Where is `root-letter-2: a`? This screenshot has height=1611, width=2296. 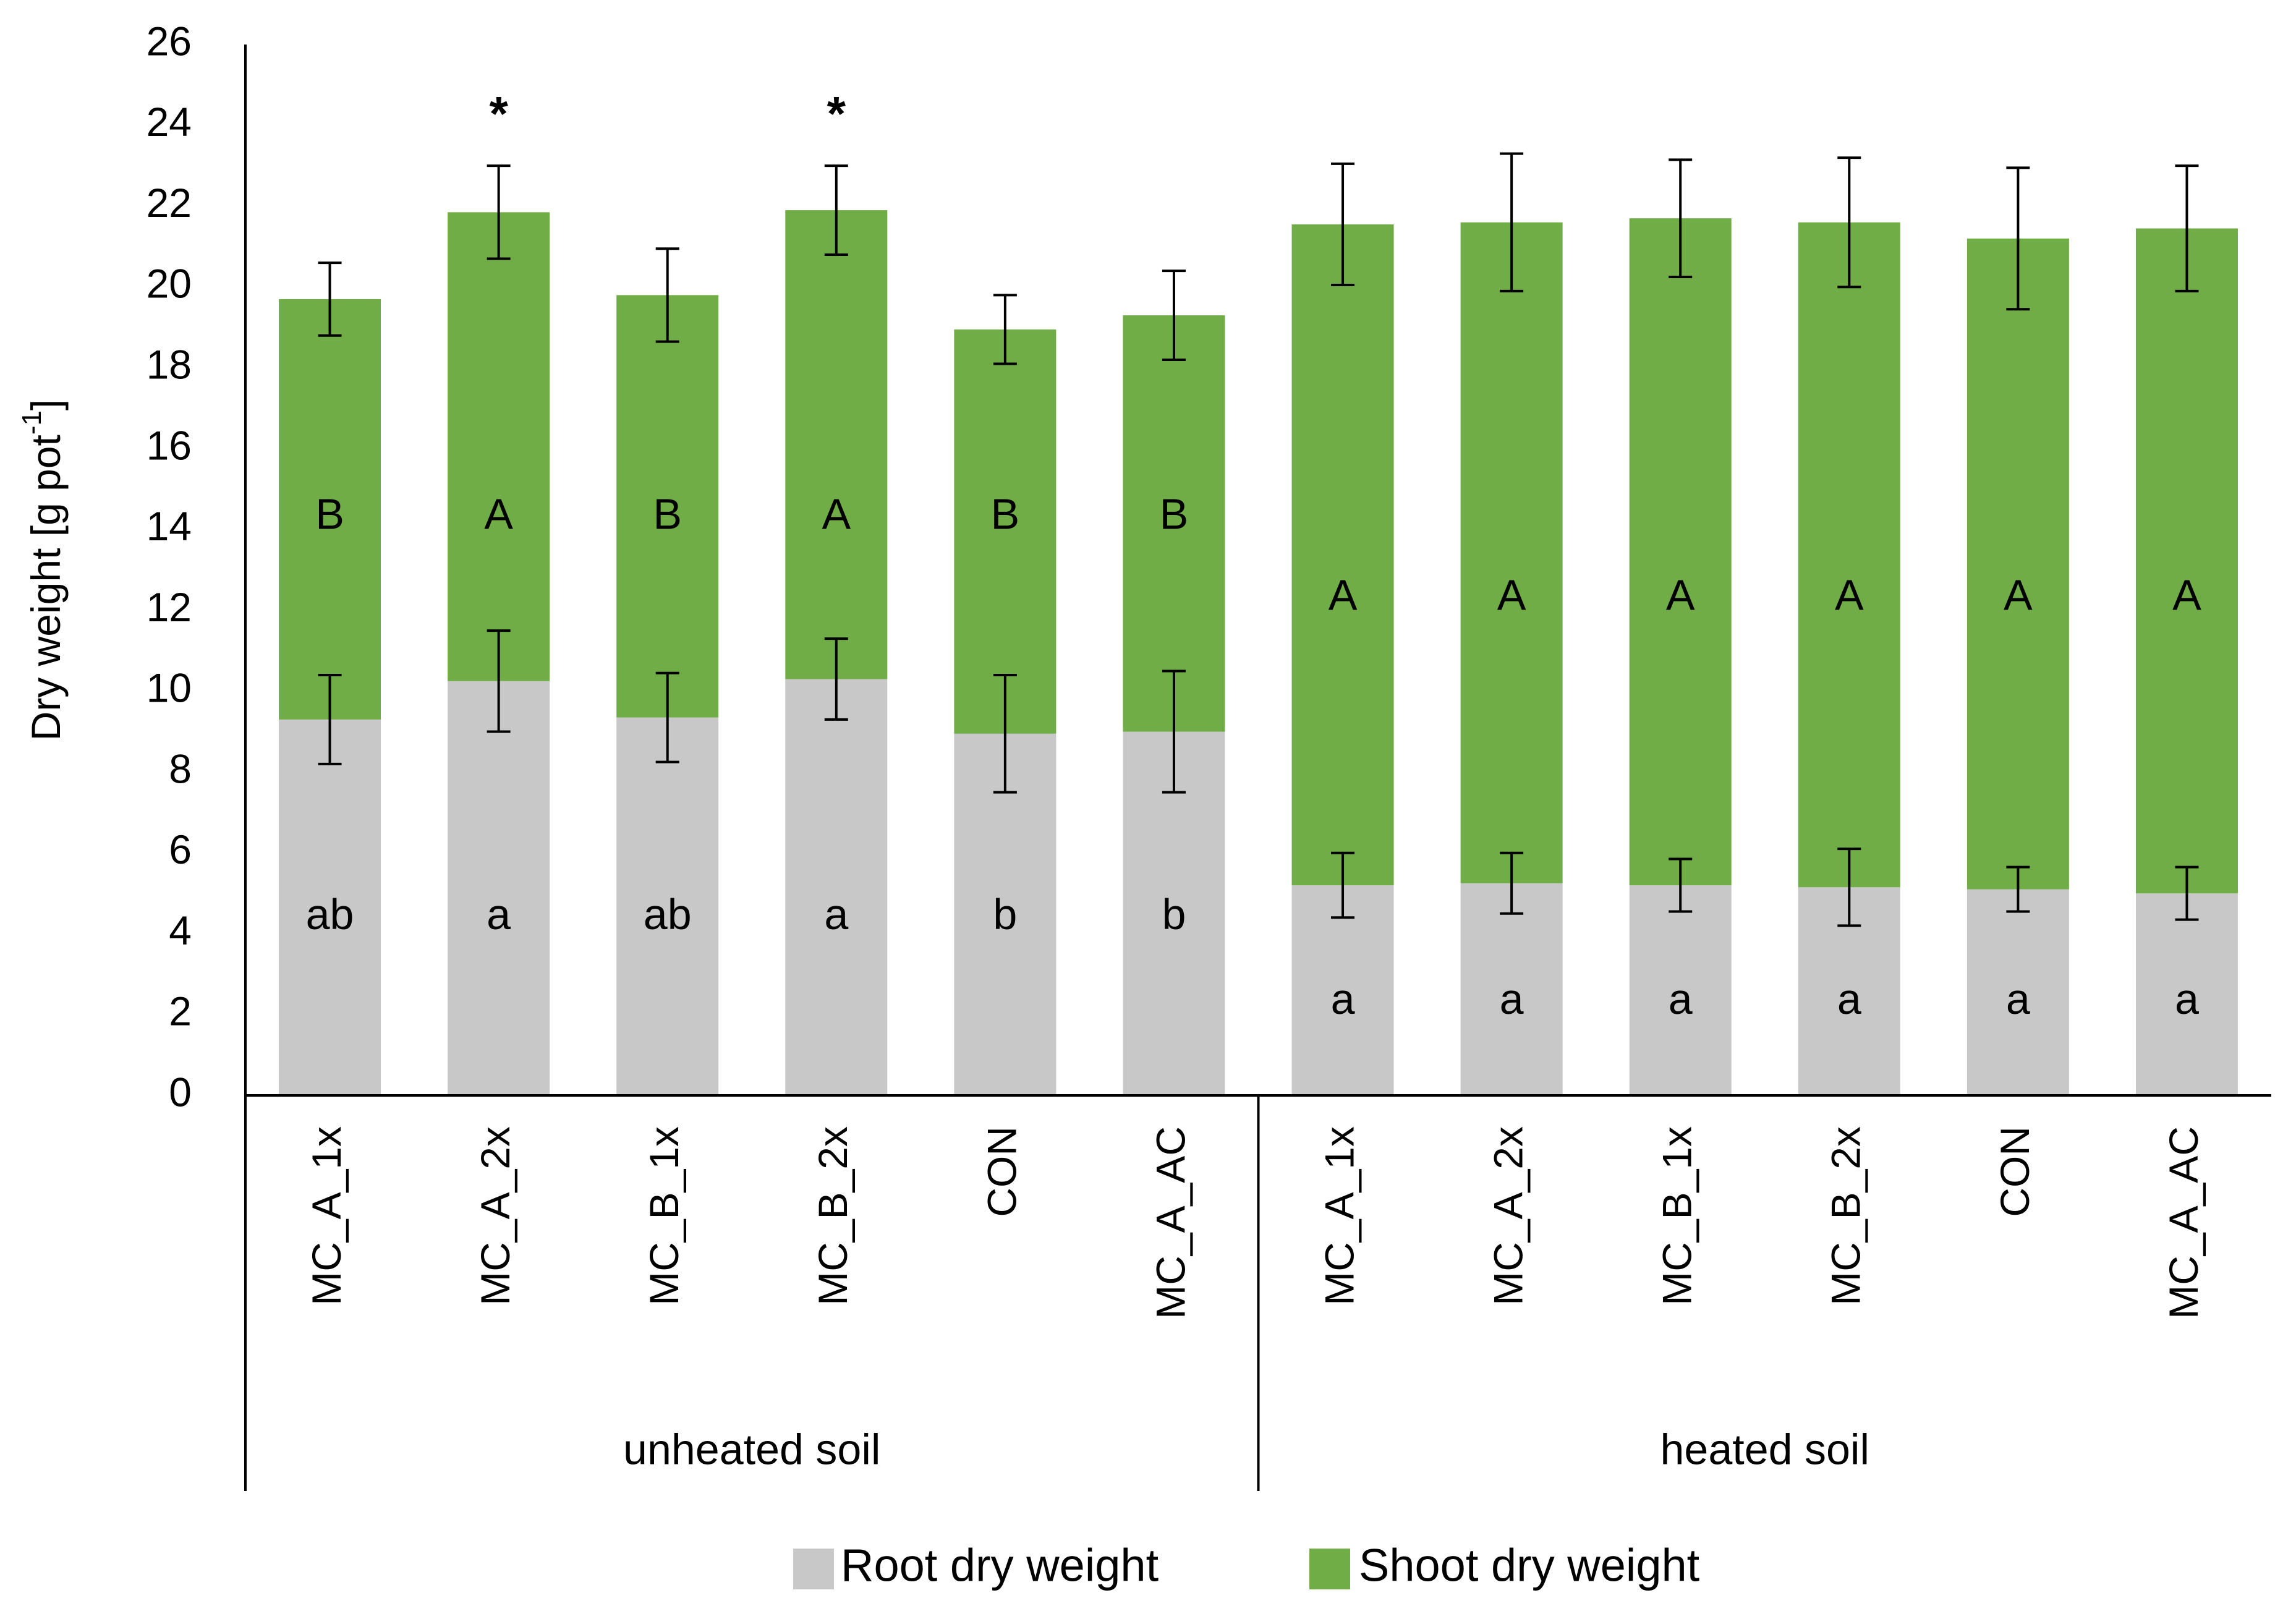
root-letter-2: a is located at coordinates (499, 914).